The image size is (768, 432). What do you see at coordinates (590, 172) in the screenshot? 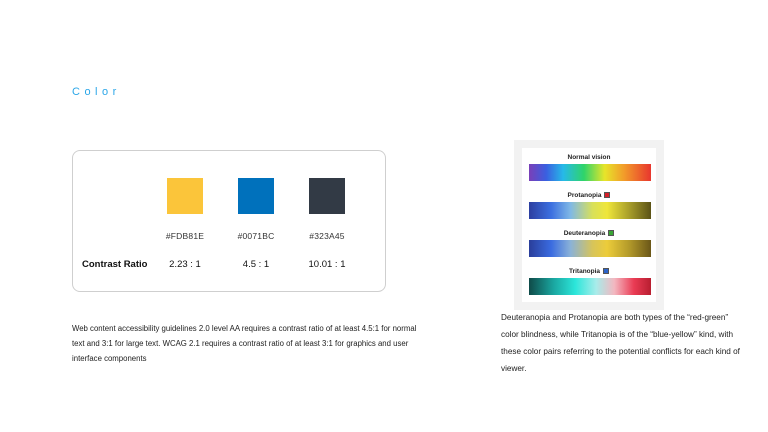
I see `spectrum-normal` at bounding box center [590, 172].